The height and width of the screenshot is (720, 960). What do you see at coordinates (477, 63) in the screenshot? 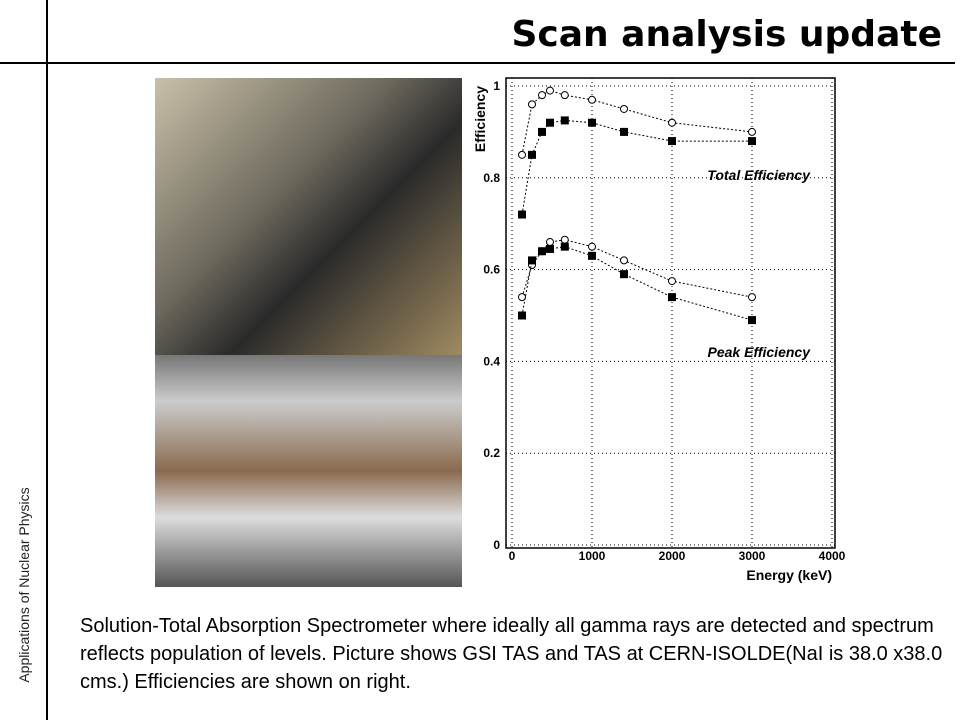
I see `horizontal-rule` at bounding box center [477, 63].